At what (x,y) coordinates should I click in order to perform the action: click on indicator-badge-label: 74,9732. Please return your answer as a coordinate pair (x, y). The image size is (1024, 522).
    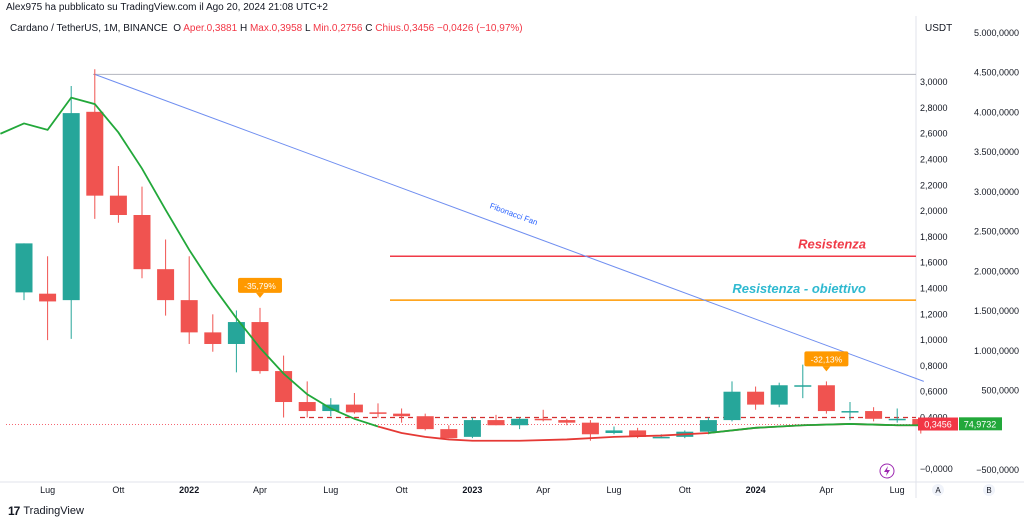
    Looking at the image, I should click on (980, 424).